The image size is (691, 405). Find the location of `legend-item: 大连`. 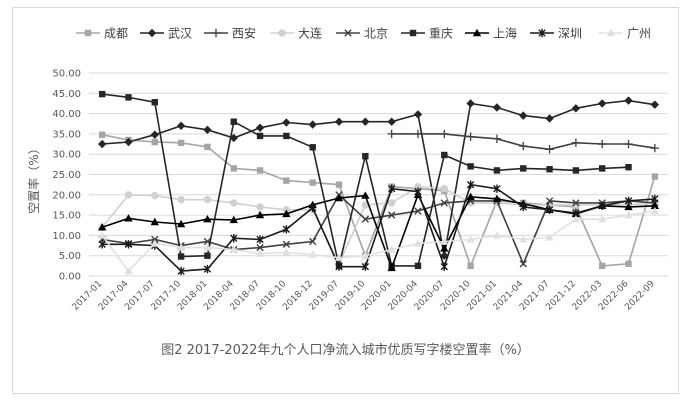

legend-item: 大连 is located at coordinates (296, 33).